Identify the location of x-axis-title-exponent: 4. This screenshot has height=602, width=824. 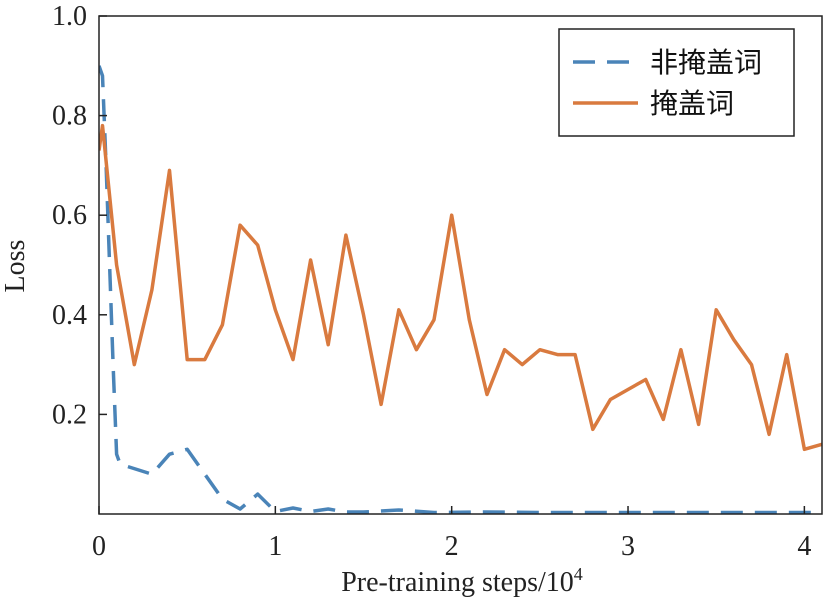
(578, 574).